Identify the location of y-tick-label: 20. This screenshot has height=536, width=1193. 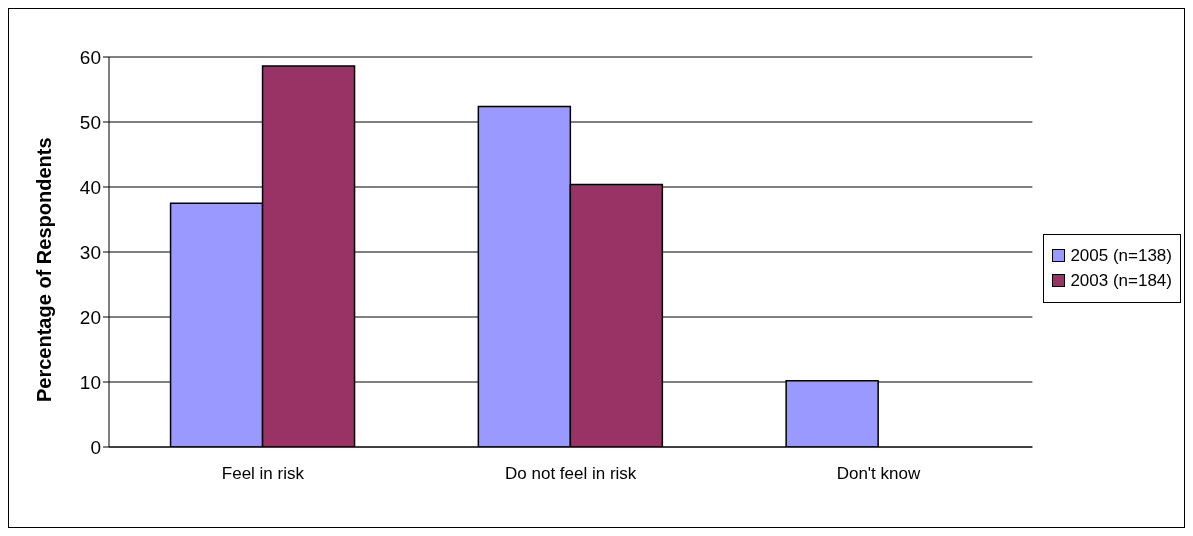
(90, 317).